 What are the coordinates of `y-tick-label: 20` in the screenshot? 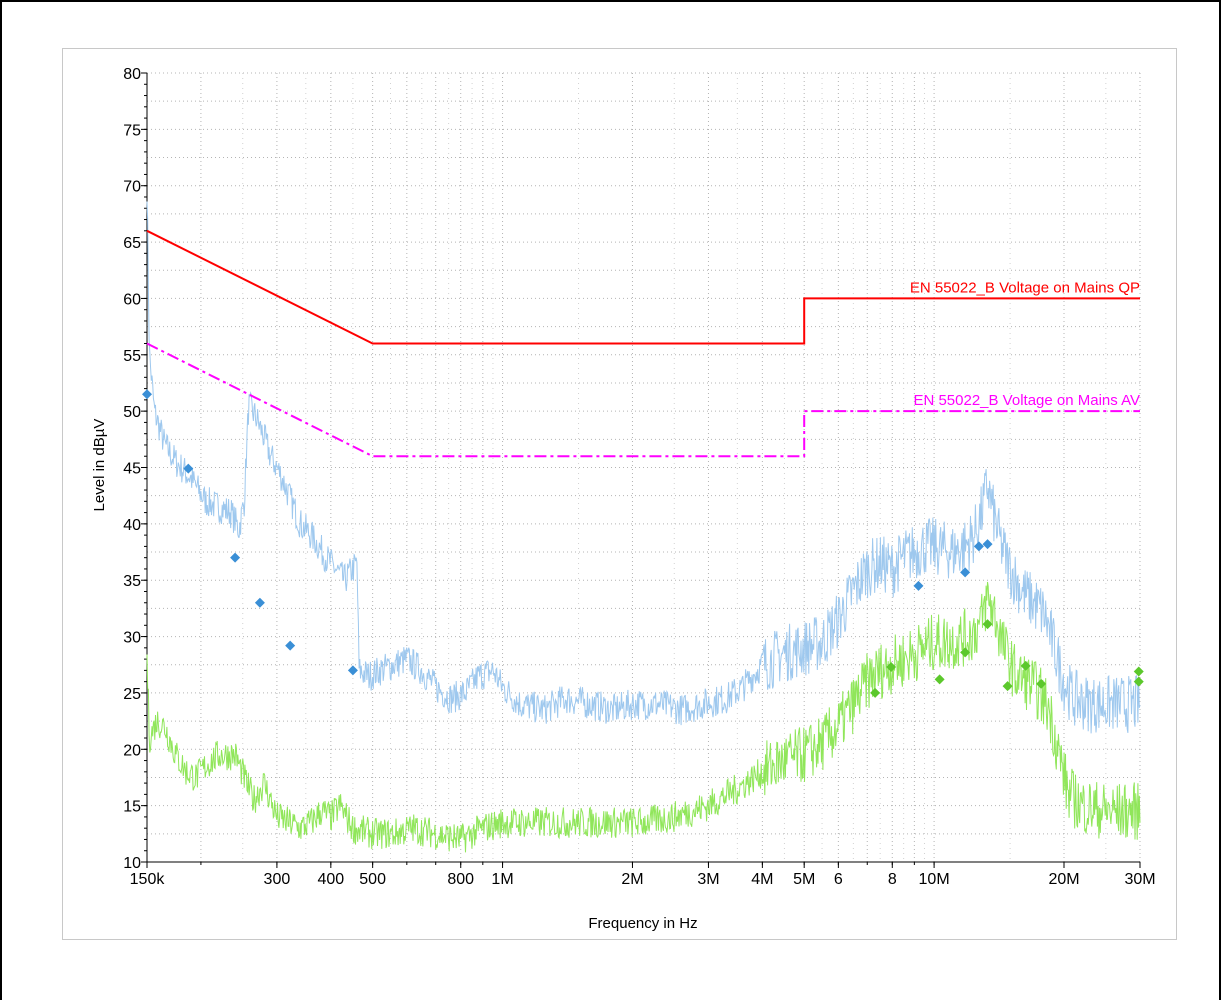 It's located at (132, 750).